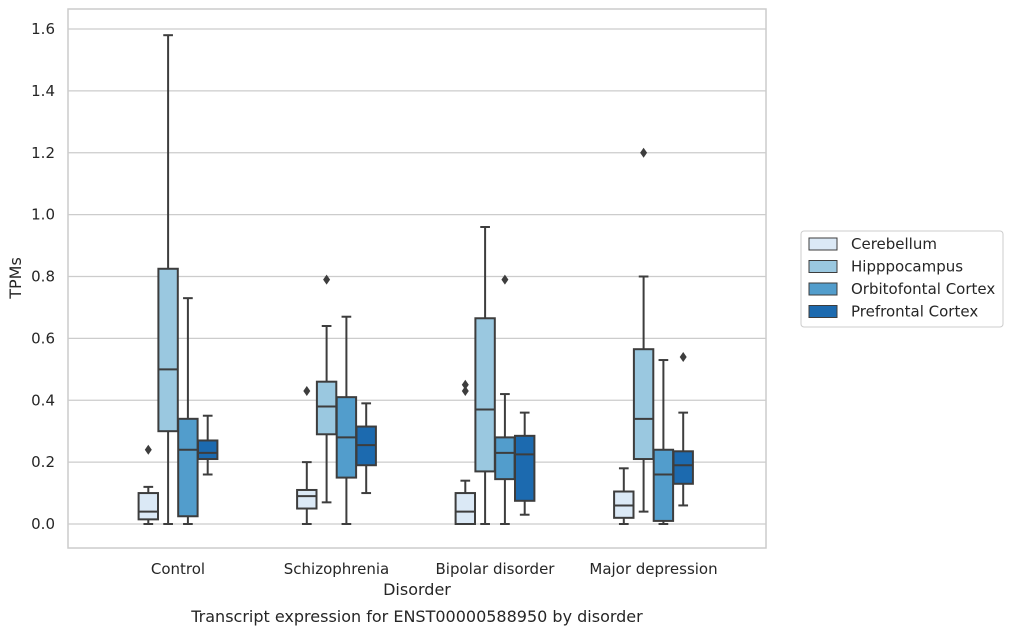 The height and width of the screenshot is (634, 1014). I want to click on y-tick-label: 0.8, so click(43, 277).